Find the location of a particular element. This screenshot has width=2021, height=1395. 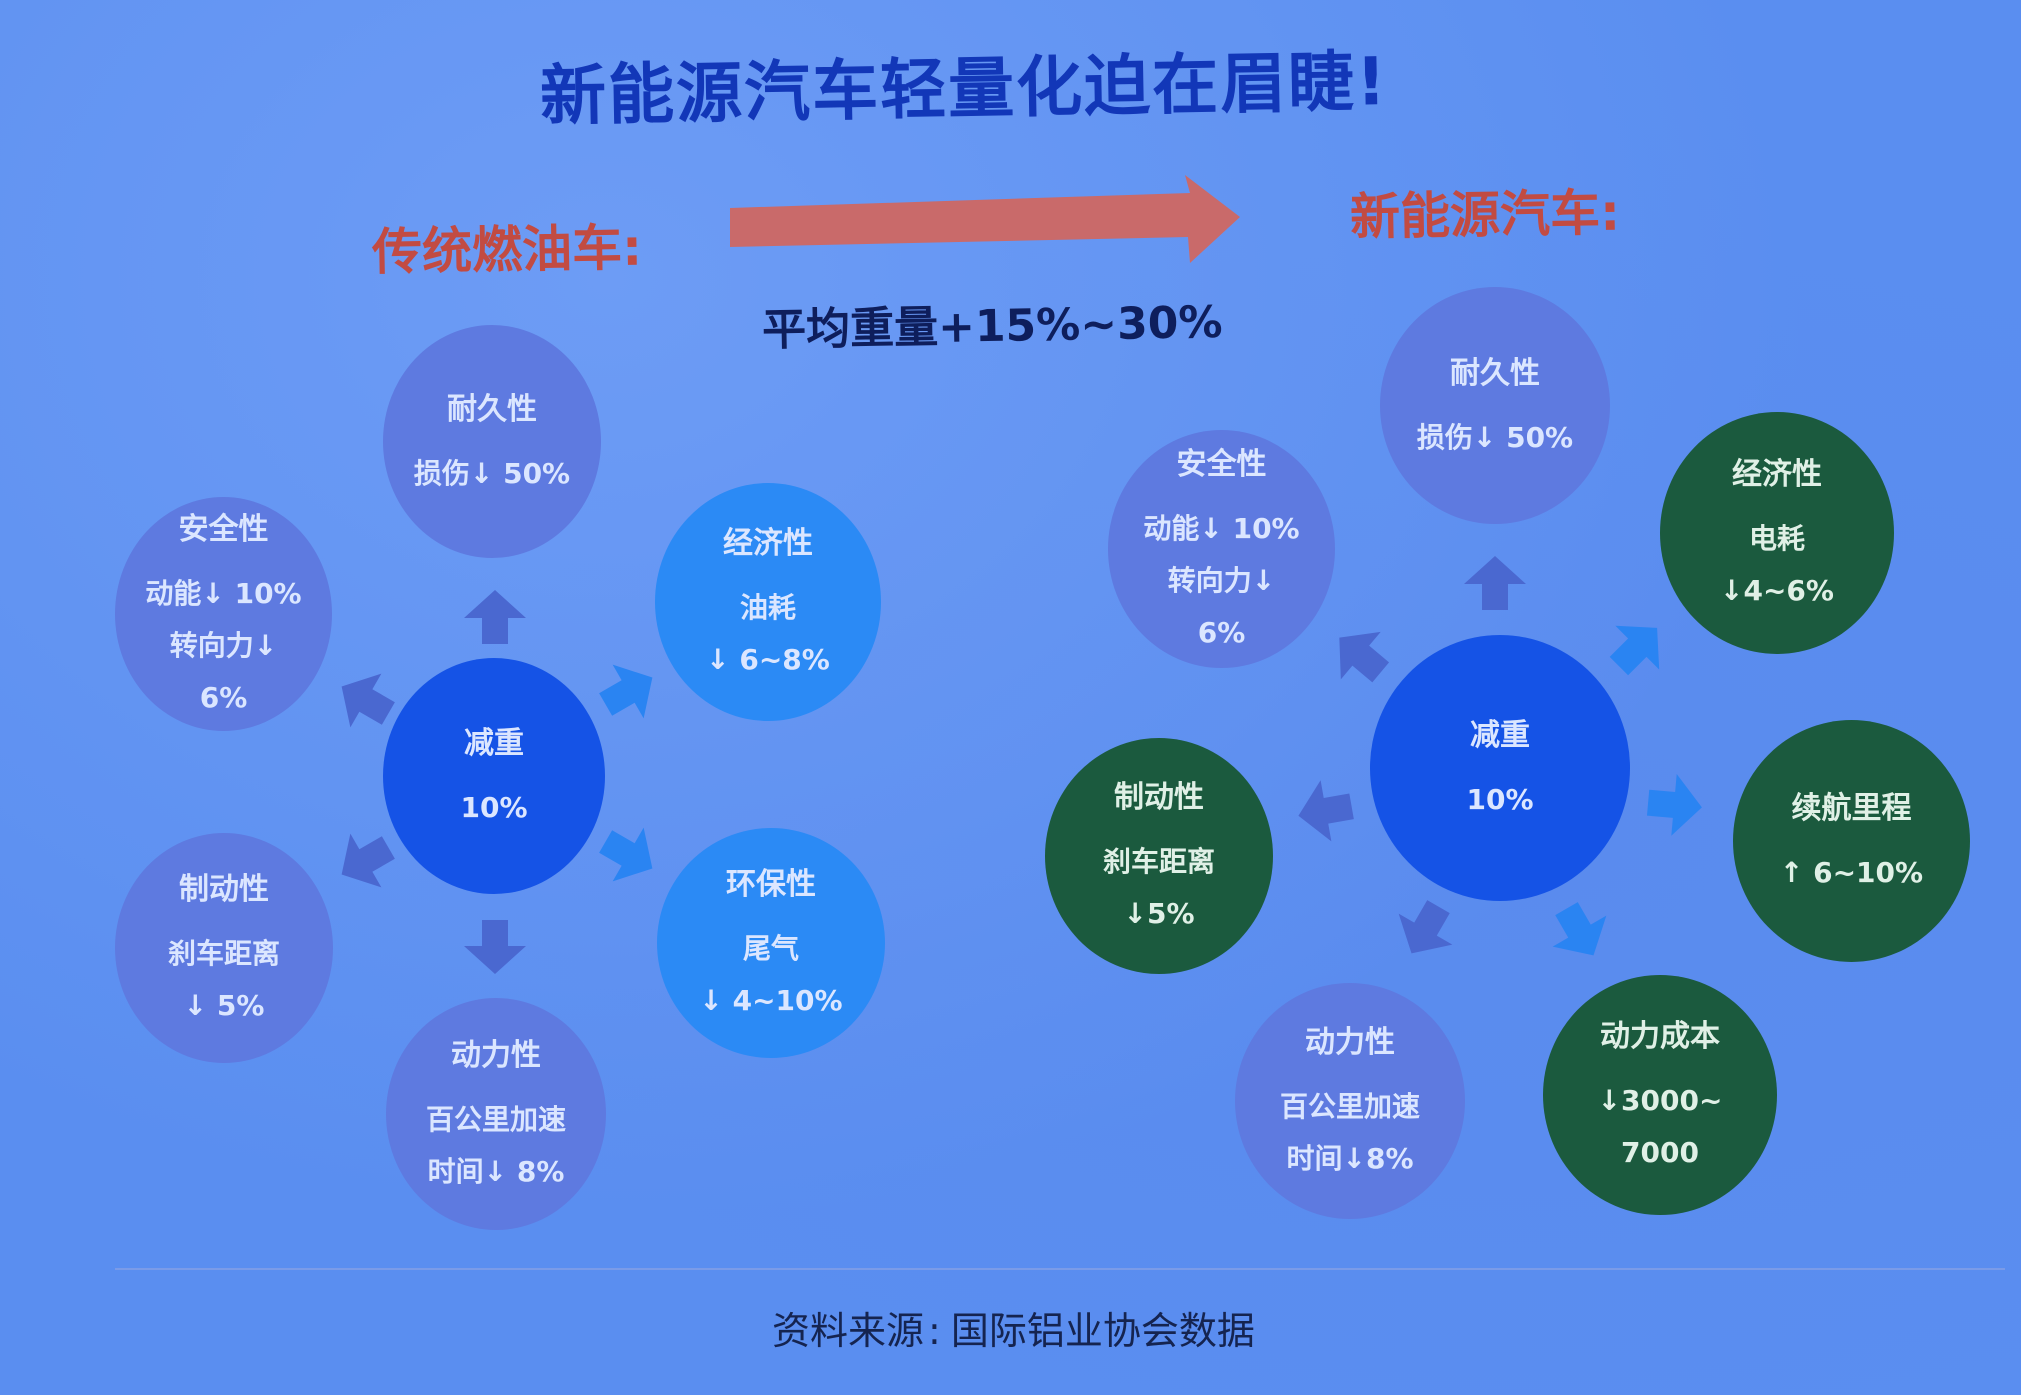

source-label: 资料来源 is located at coordinates (848, 1331).